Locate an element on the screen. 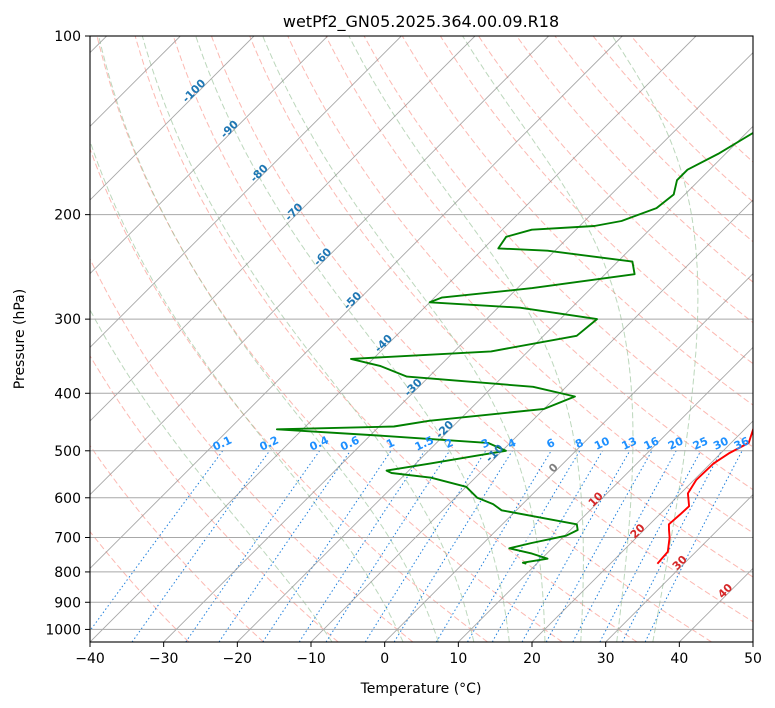 The image size is (775, 708). moist-adiabat is located at coordinates (655, 339).